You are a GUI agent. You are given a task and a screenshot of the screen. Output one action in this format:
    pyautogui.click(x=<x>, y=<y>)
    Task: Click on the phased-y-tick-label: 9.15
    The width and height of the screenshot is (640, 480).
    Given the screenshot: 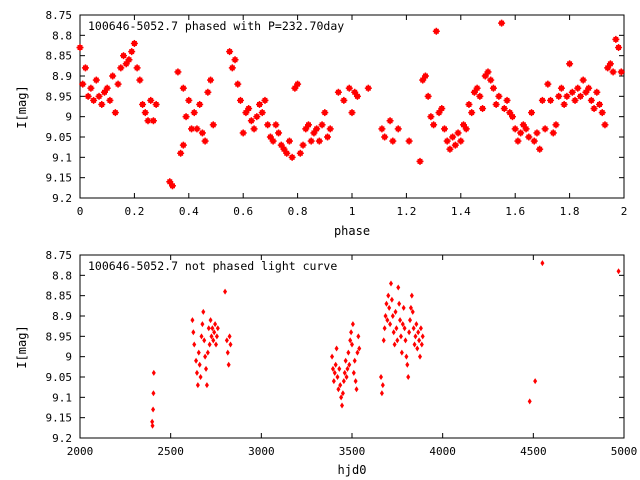 What is the action you would take?
    pyautogui.click(x=59, y=178)
    